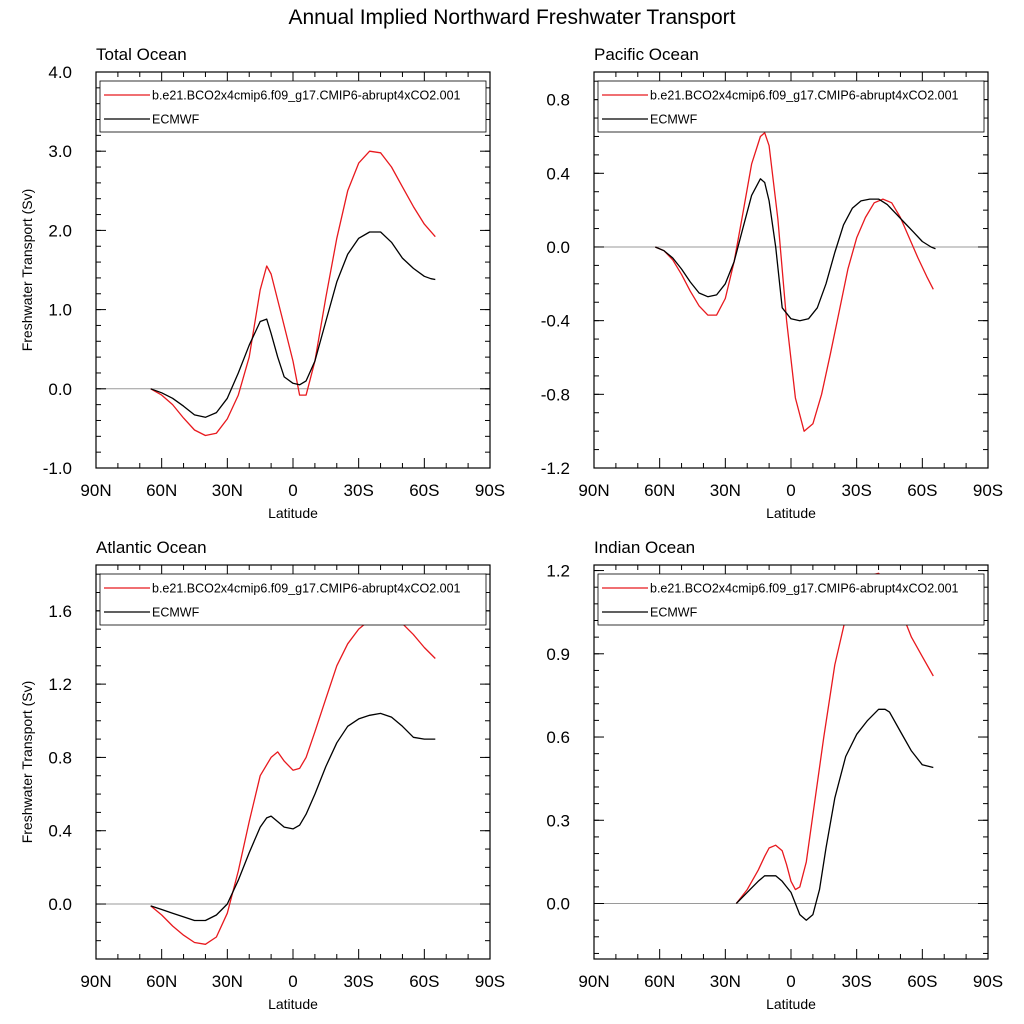  Describe the element at coordinates (60, 72) in the screenshot. I see `y-tick-label: 4.0` at that location.